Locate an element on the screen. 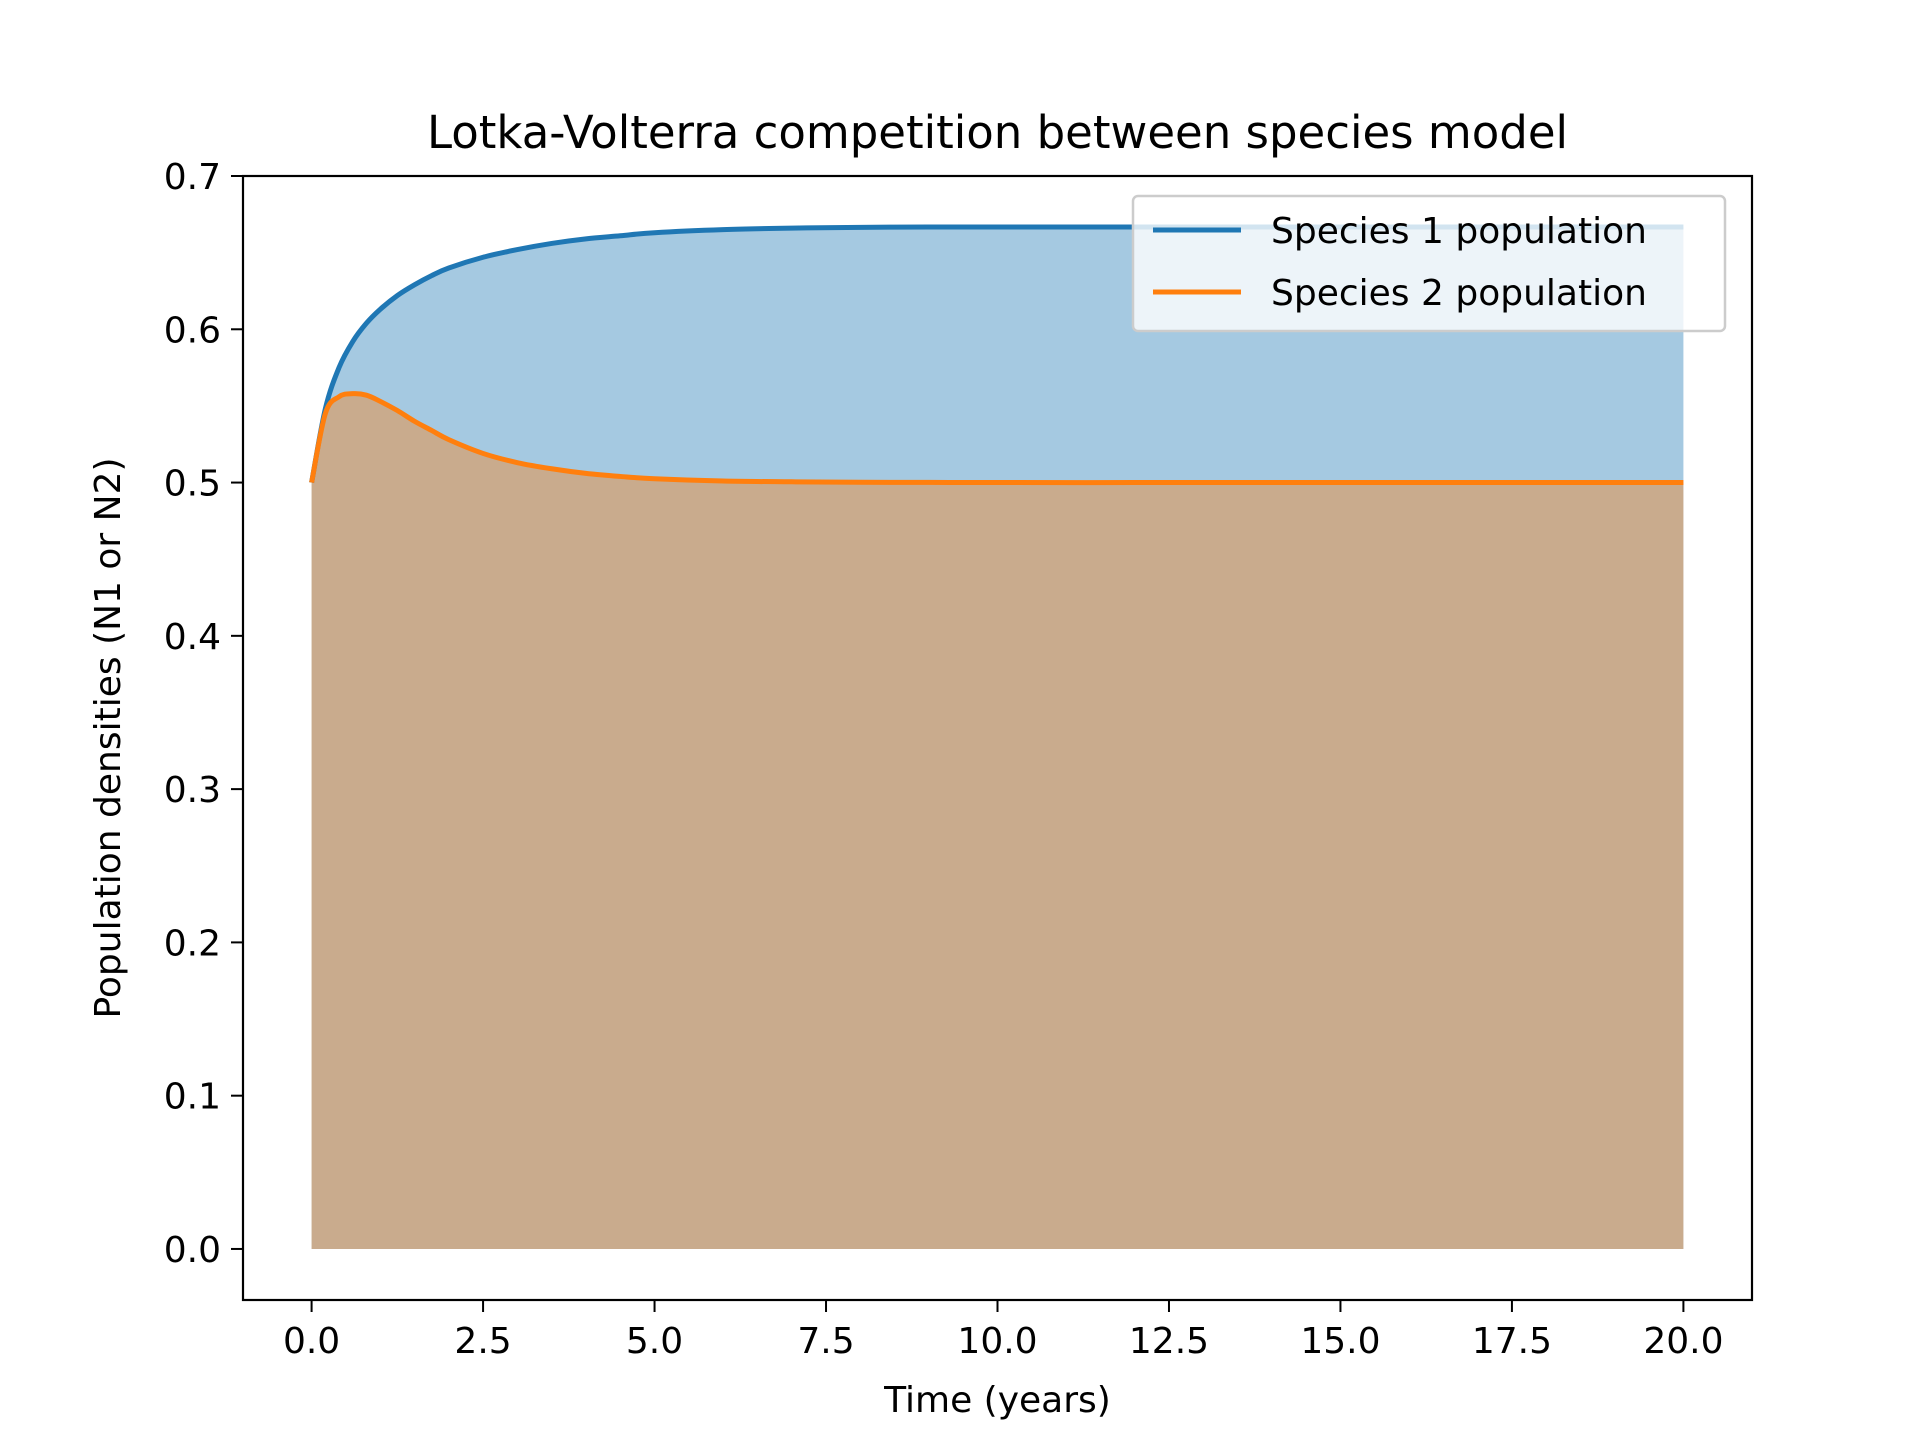  legend-label-species-1: Species 1 population is located at coordinates (1459, 231).